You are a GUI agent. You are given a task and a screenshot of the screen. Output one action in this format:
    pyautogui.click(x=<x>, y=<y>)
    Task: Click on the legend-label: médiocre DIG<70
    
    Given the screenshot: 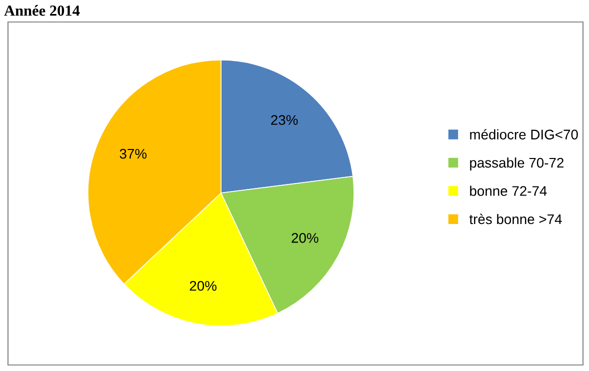 What is the action you would take?
    pyautogui.click(x=524, y=134)
    